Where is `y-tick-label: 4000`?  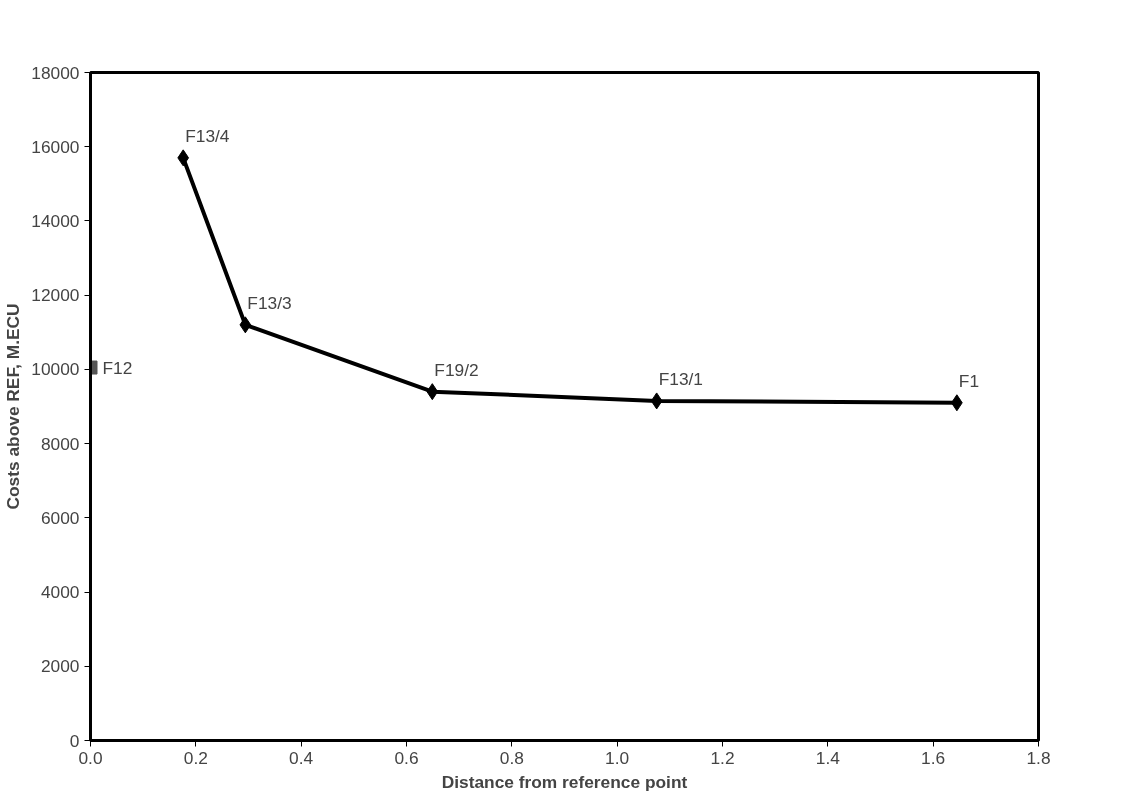 y-tick-label: 4000 is located at coordinates (60, 592).